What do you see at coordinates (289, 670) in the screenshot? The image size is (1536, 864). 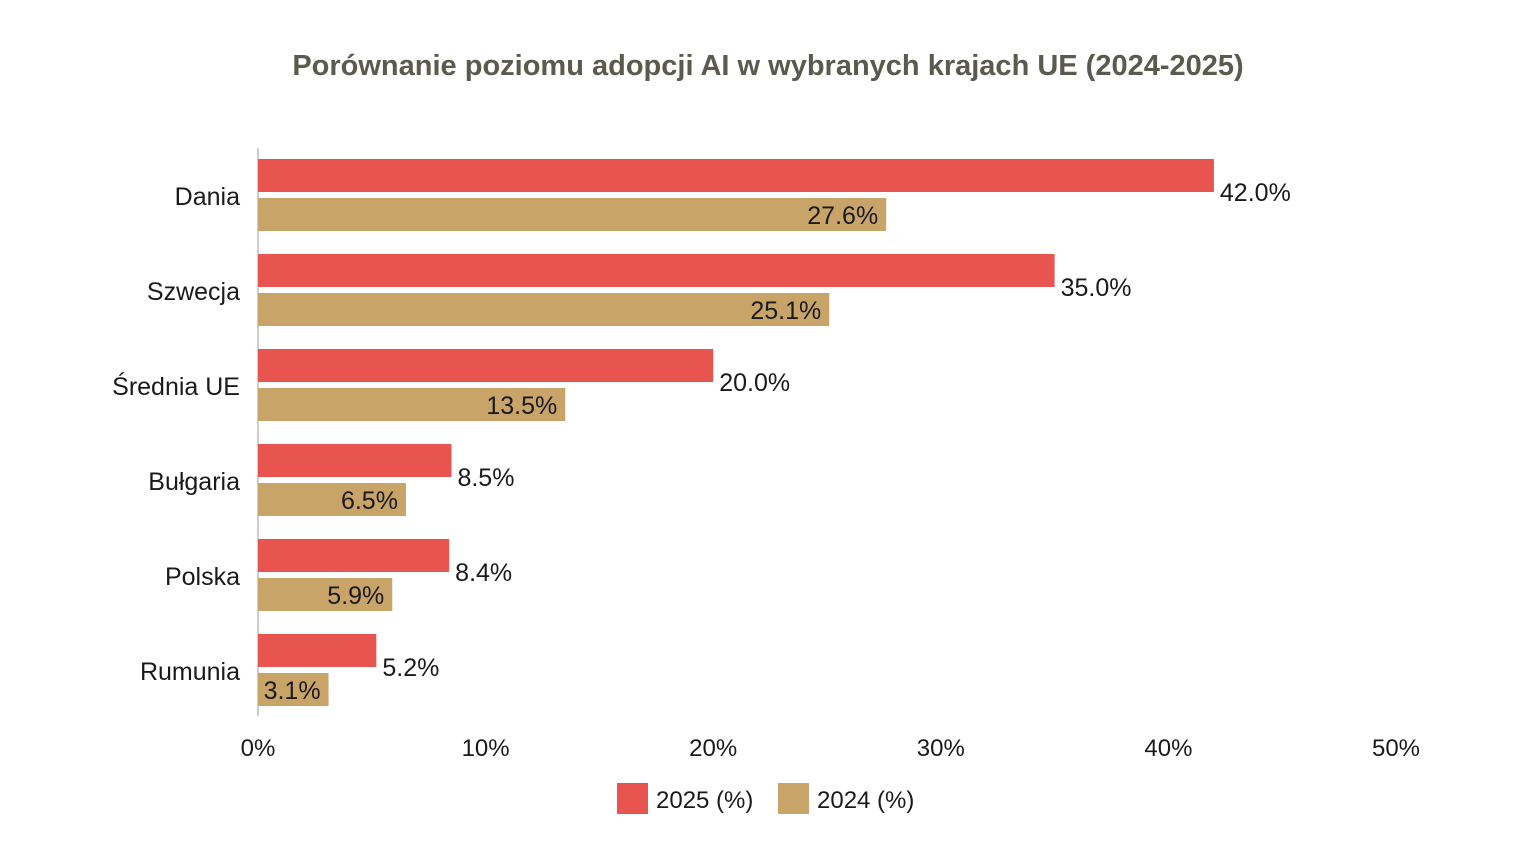 I see `category-group: Rumunia 5.2% 3.1%` at bounding box center [289, 670].